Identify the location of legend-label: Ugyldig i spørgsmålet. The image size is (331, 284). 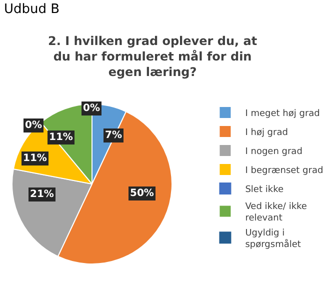
(273, 239).